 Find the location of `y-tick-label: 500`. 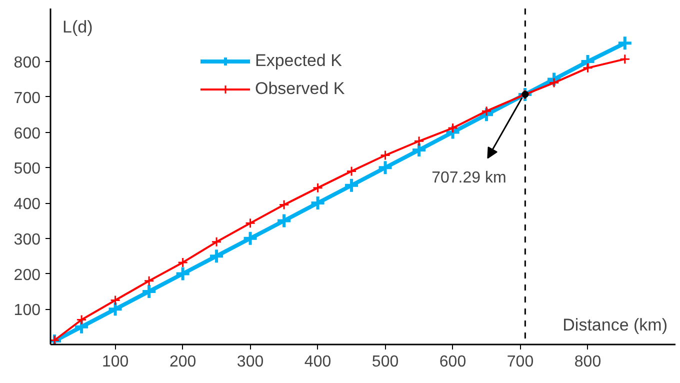

y-tick-label: 500 is located at coordinates (27, 169).